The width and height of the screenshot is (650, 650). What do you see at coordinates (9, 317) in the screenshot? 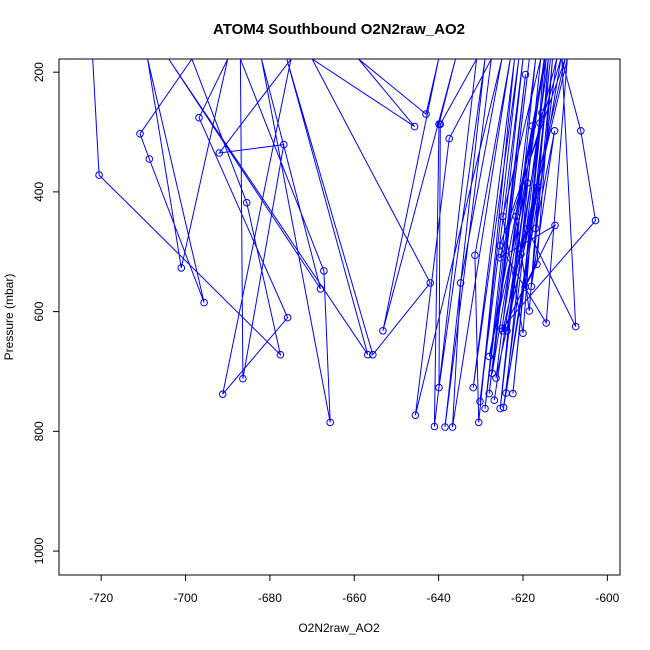
I see `y-axis-label: Pressure (mbar)` at bounding box center [9, 317].